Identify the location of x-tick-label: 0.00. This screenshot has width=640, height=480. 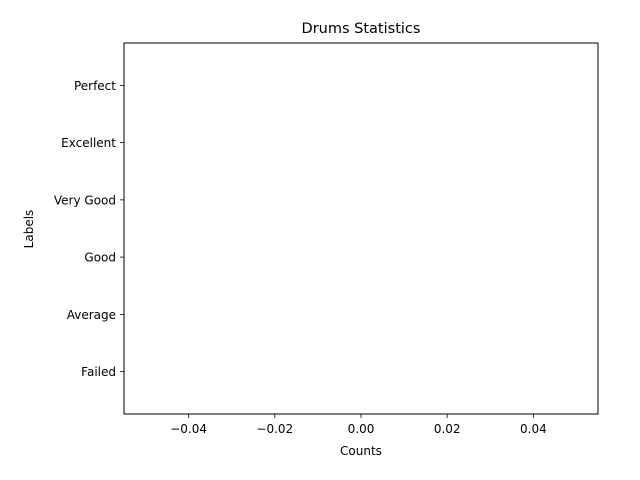
(361, 429).